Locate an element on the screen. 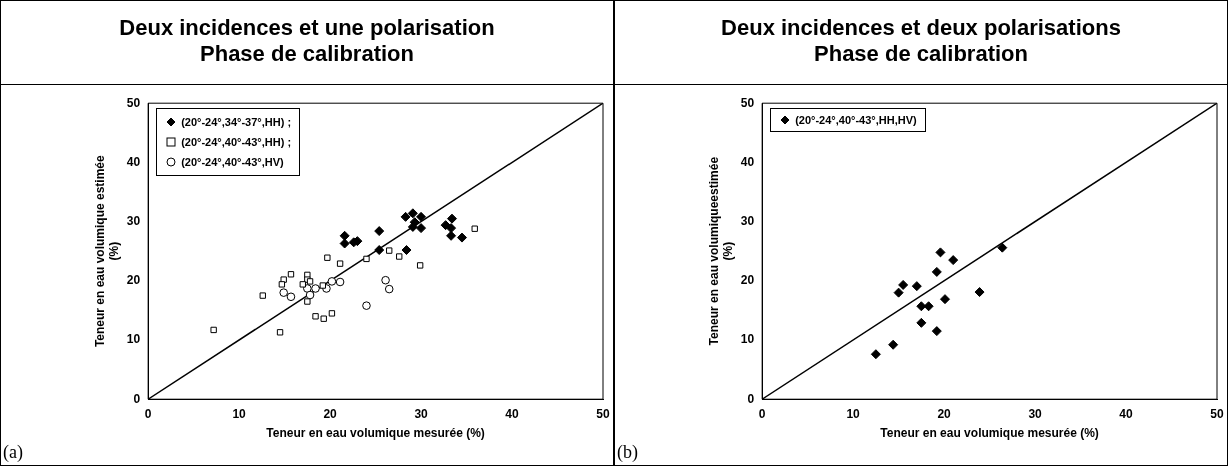 The width and height of the screenshot is (1231, 472). y-axis-title: Teneur en eau volumique estimée (%) is located at coordinates (106, 251).